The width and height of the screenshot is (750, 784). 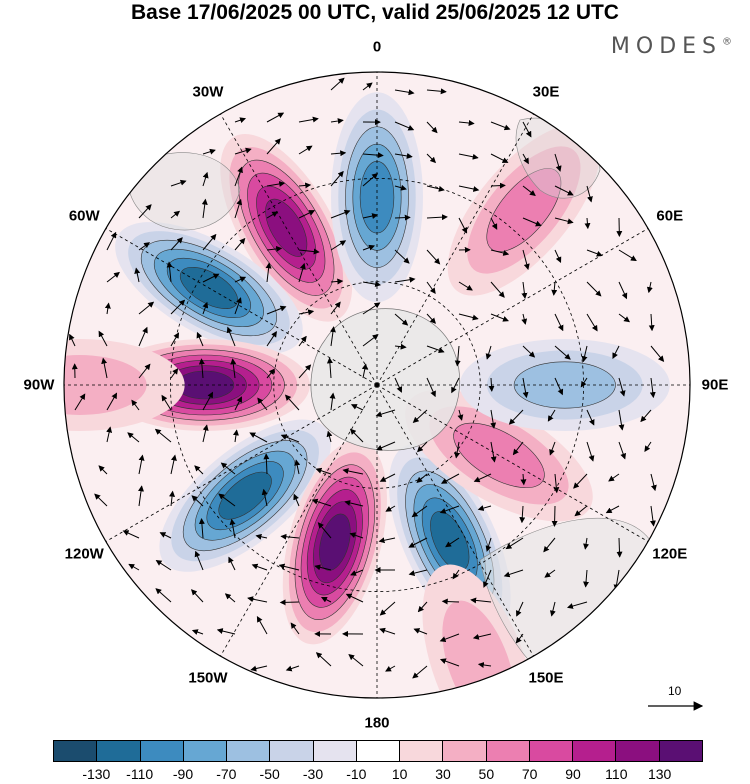 I want to click on longitude-label: 30E, so click(x=546, y=92).